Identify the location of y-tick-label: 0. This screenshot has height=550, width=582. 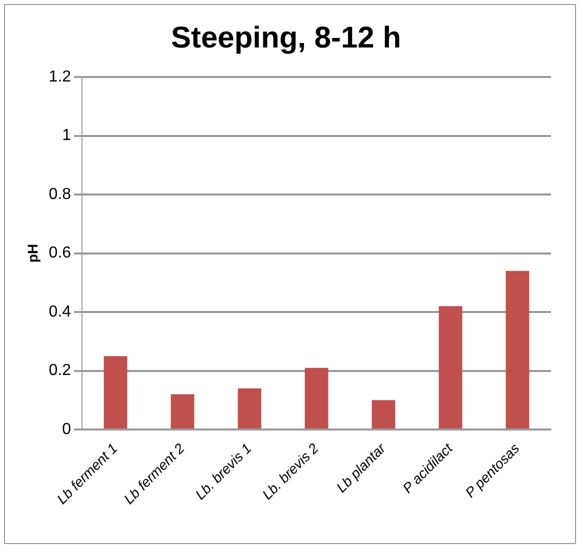
(67, 429).